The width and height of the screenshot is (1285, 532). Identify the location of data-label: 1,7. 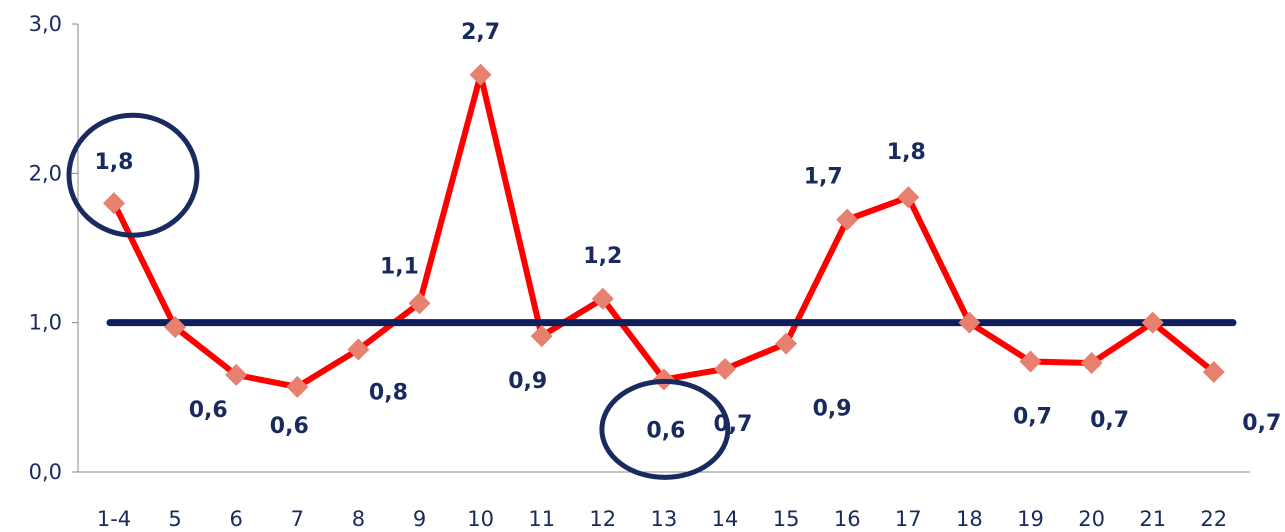
(823, 177).